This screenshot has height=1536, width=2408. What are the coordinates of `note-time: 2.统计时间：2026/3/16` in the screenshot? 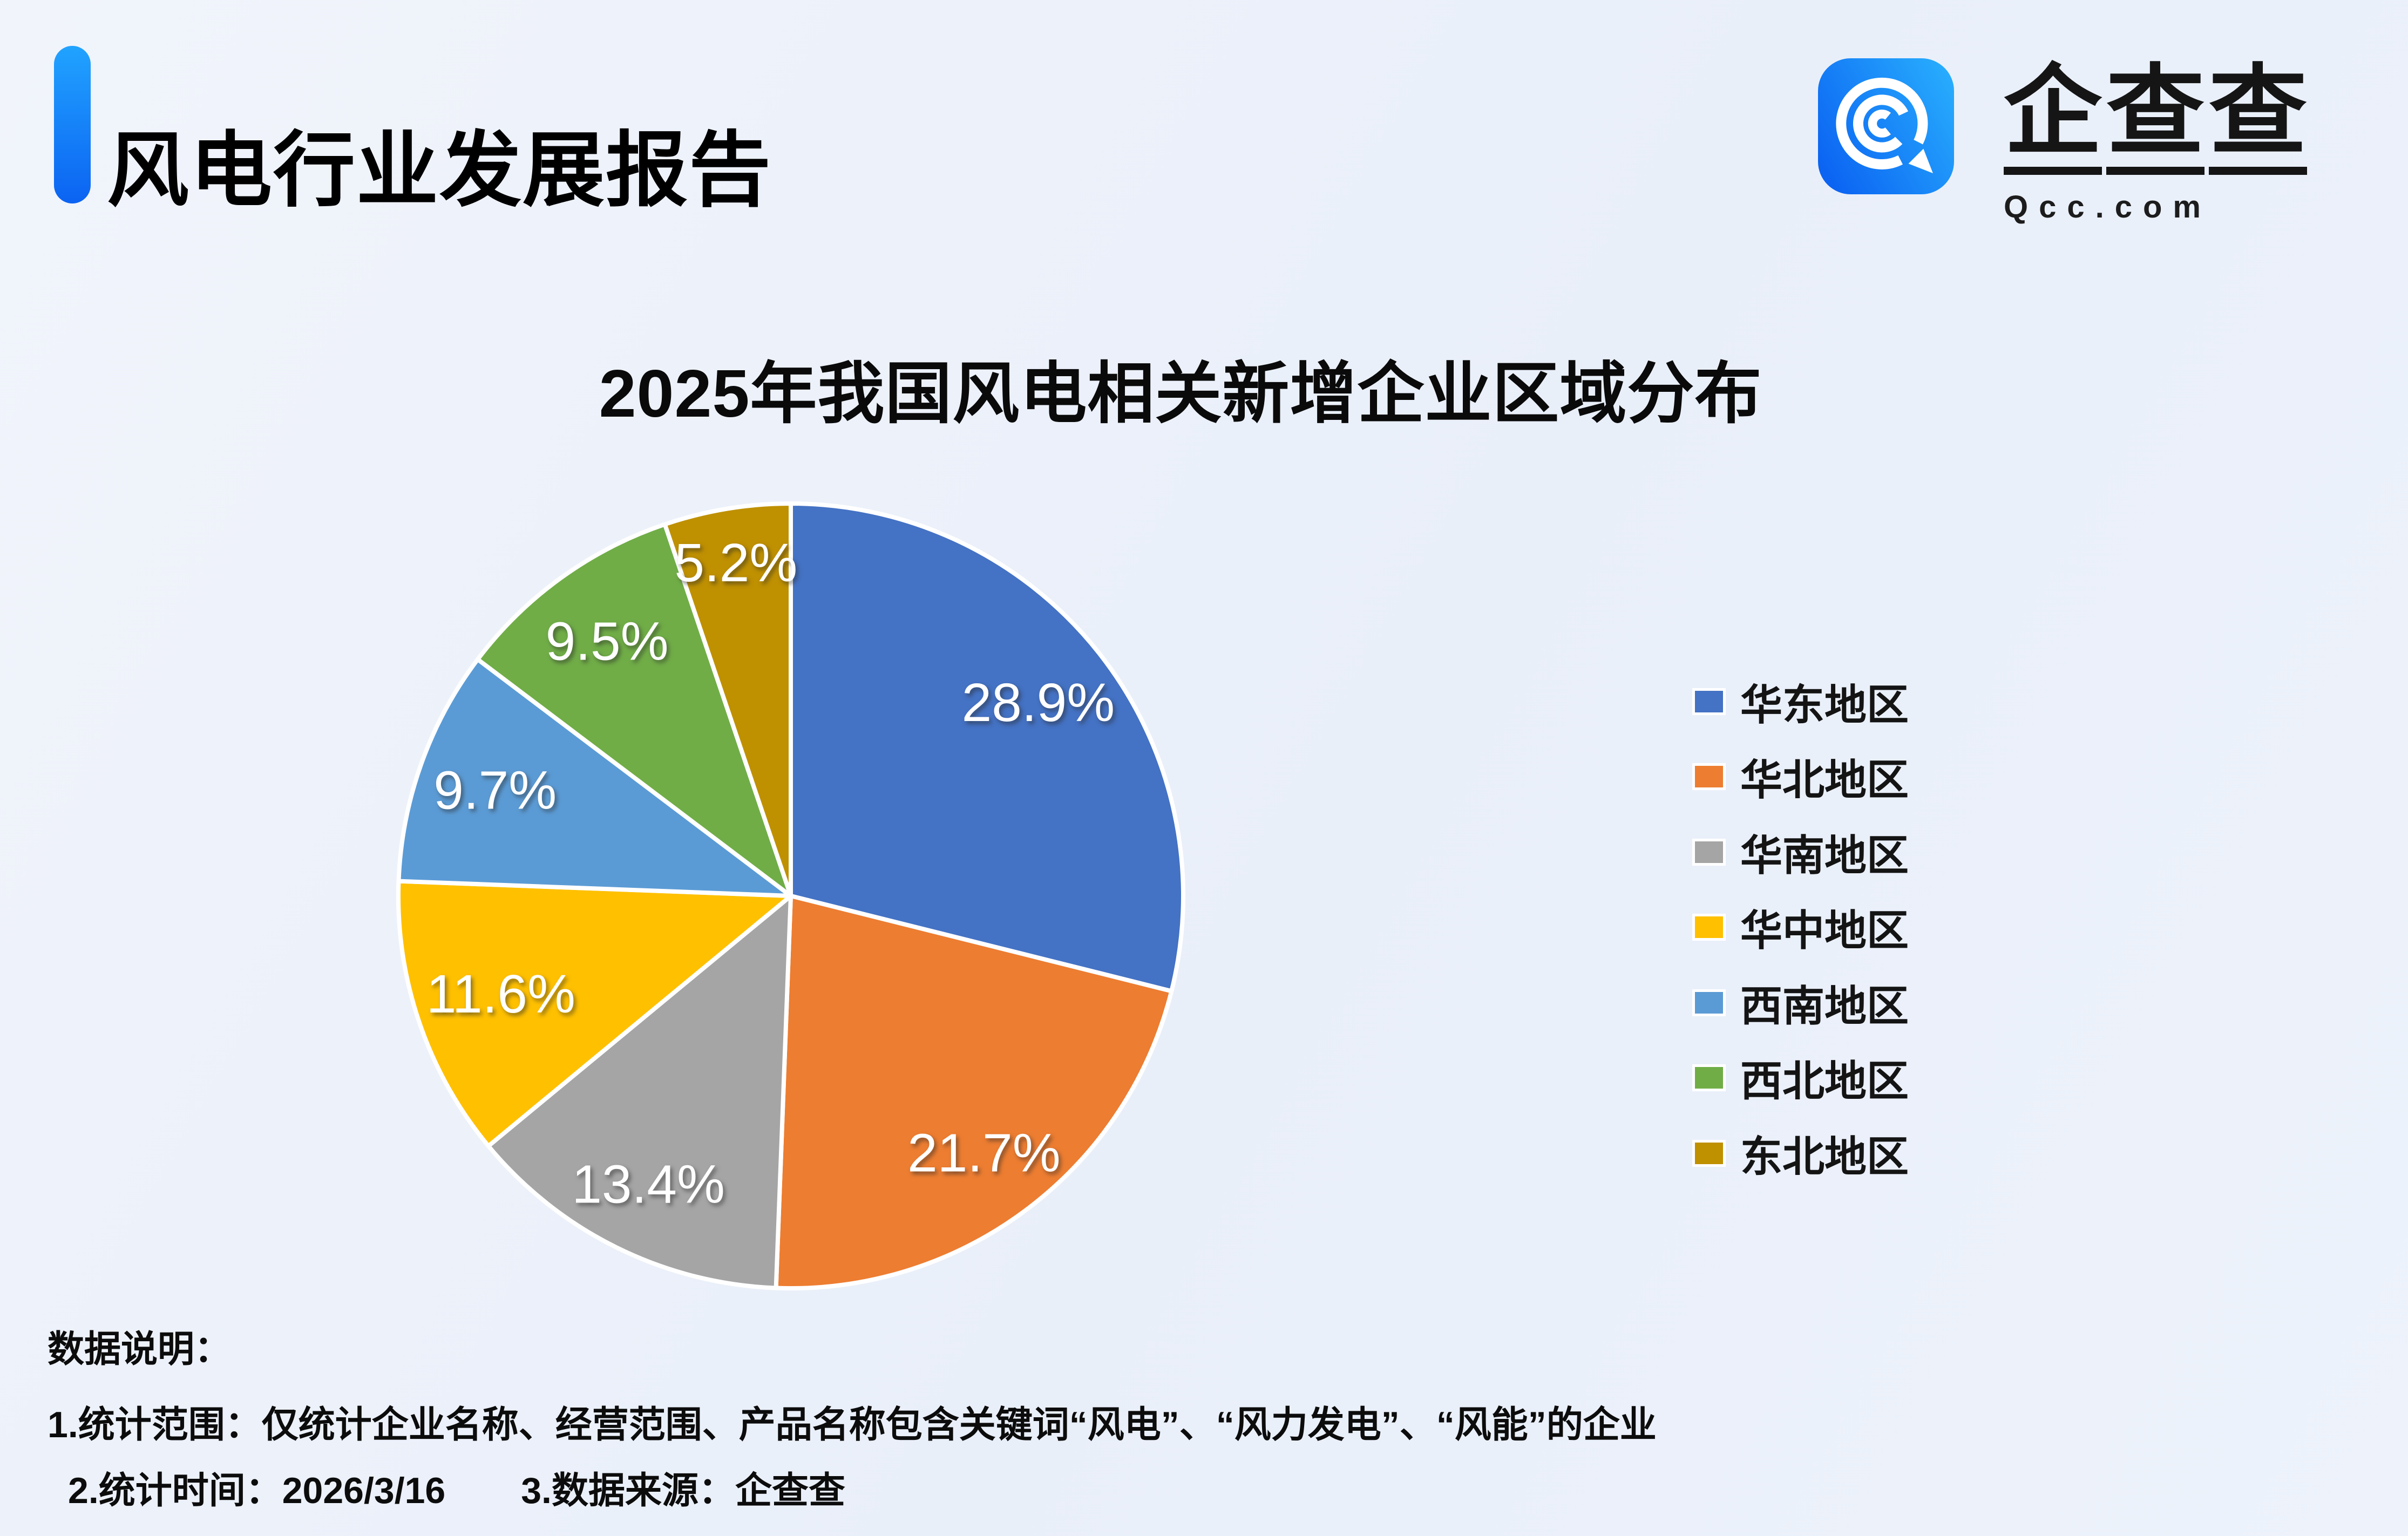 It's located at (257, 1490).